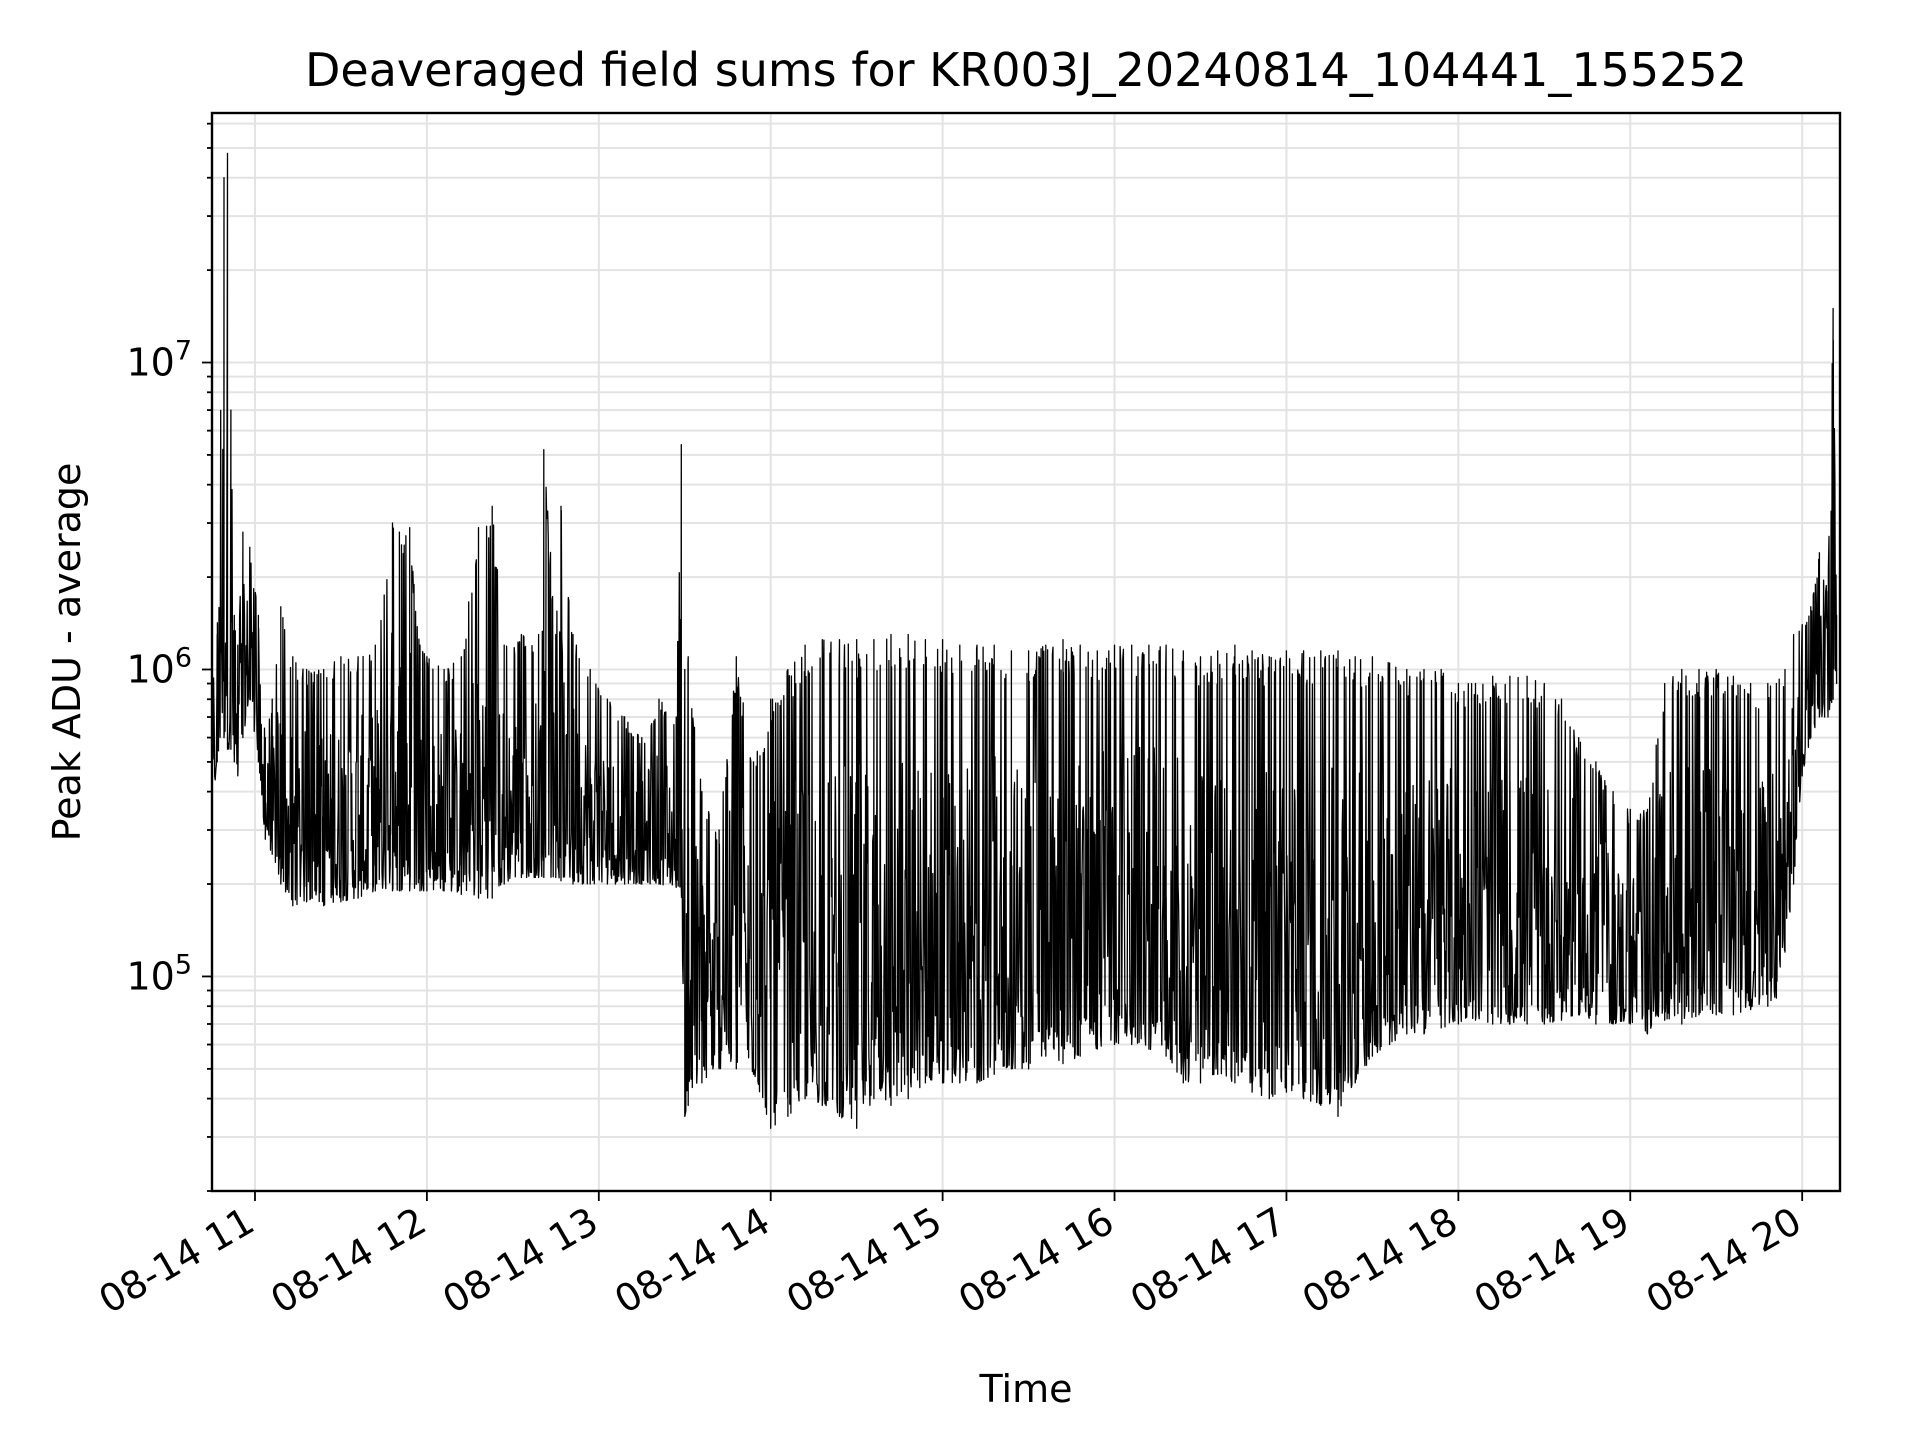 This screenshot has width=1920, height=1440. I want to click on y-tick-label: 105, so click(159, 973).